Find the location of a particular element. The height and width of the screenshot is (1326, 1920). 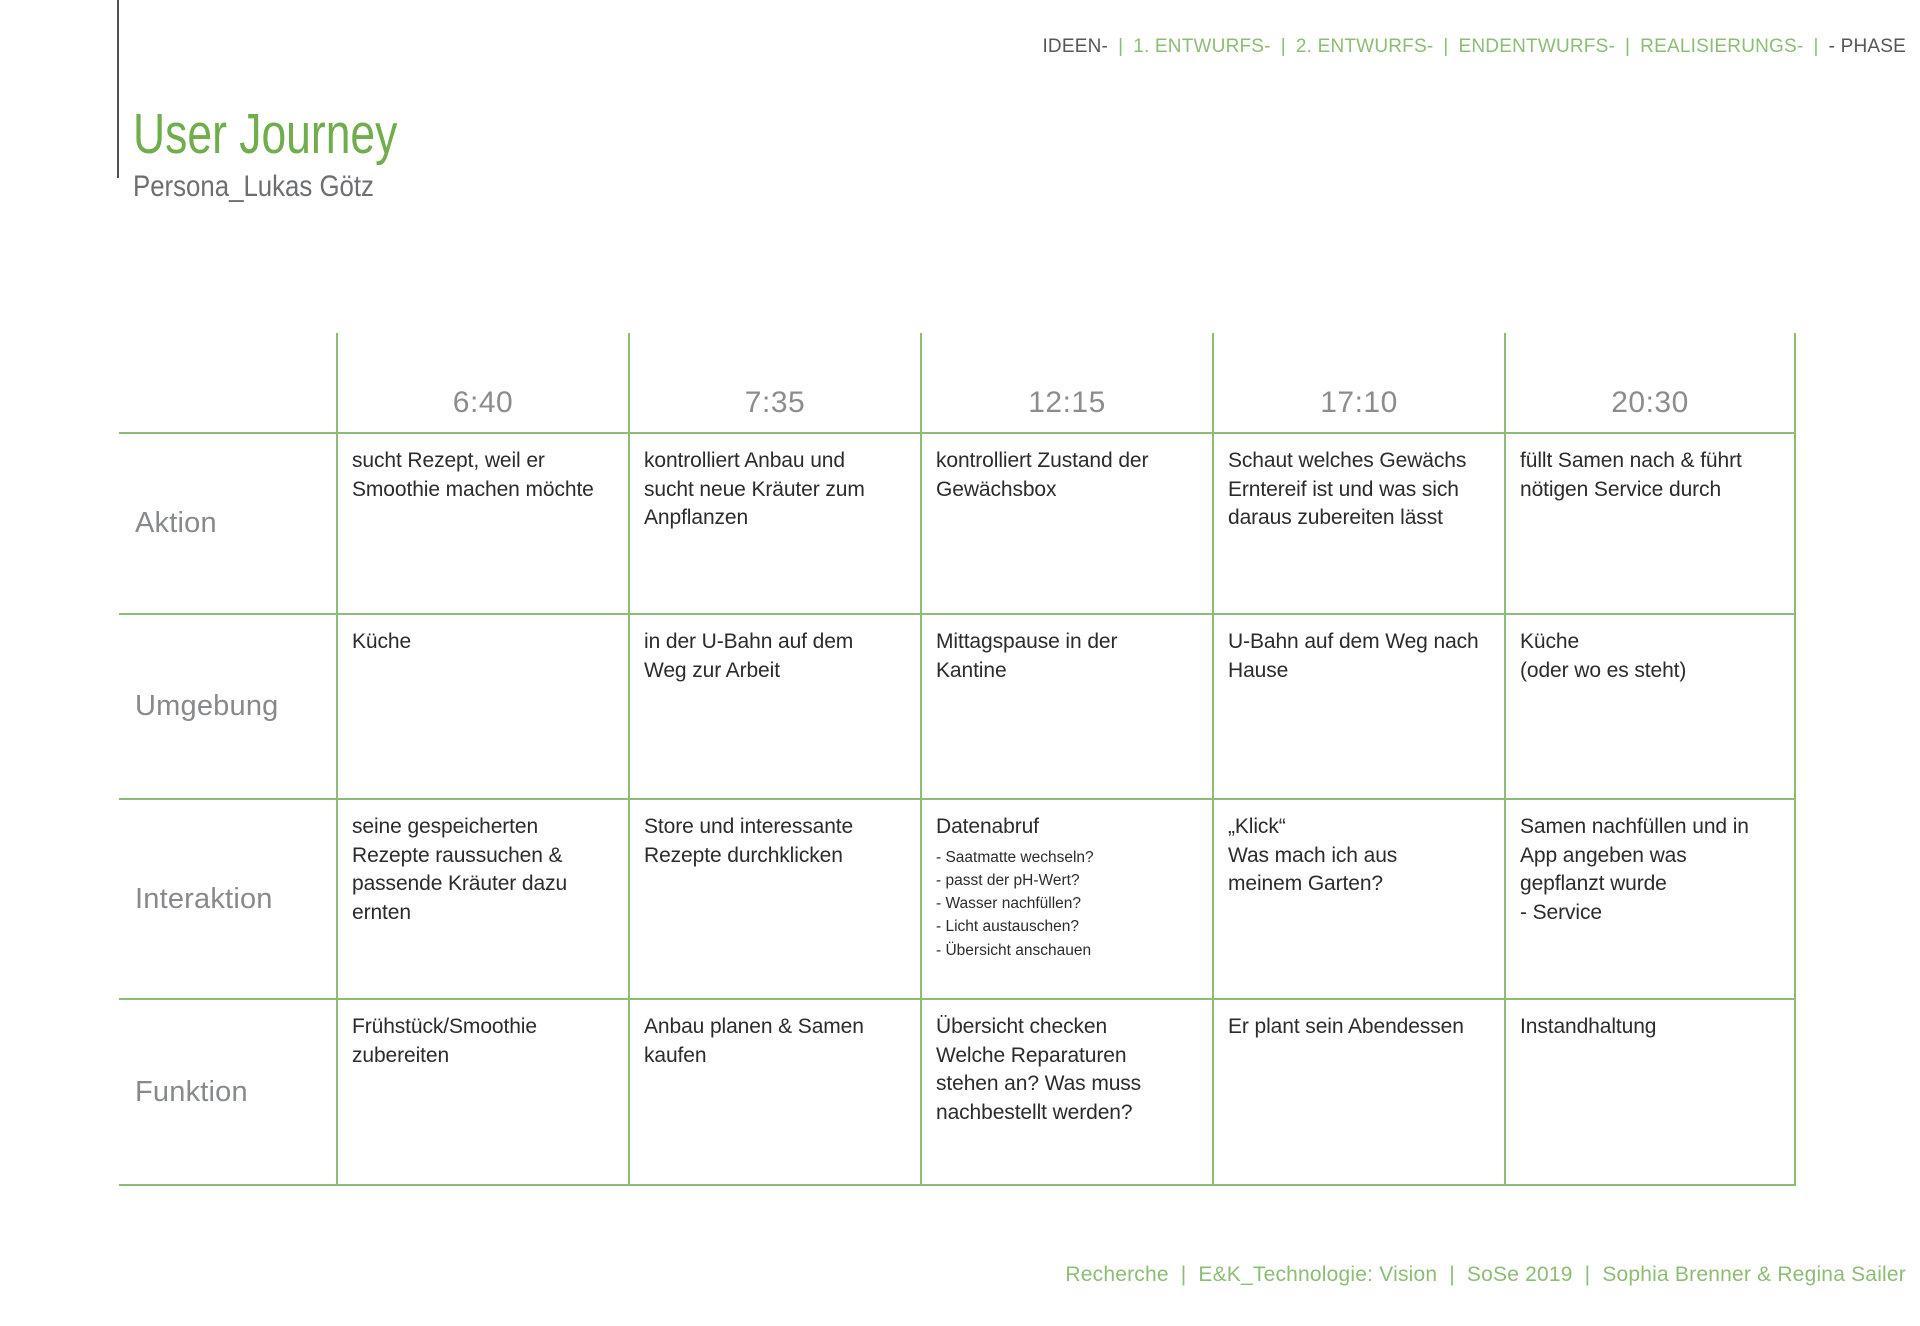

journey-cell: in der U-Bahn auf dem Weg zur Arbeit is located at coordinates (774, 705).